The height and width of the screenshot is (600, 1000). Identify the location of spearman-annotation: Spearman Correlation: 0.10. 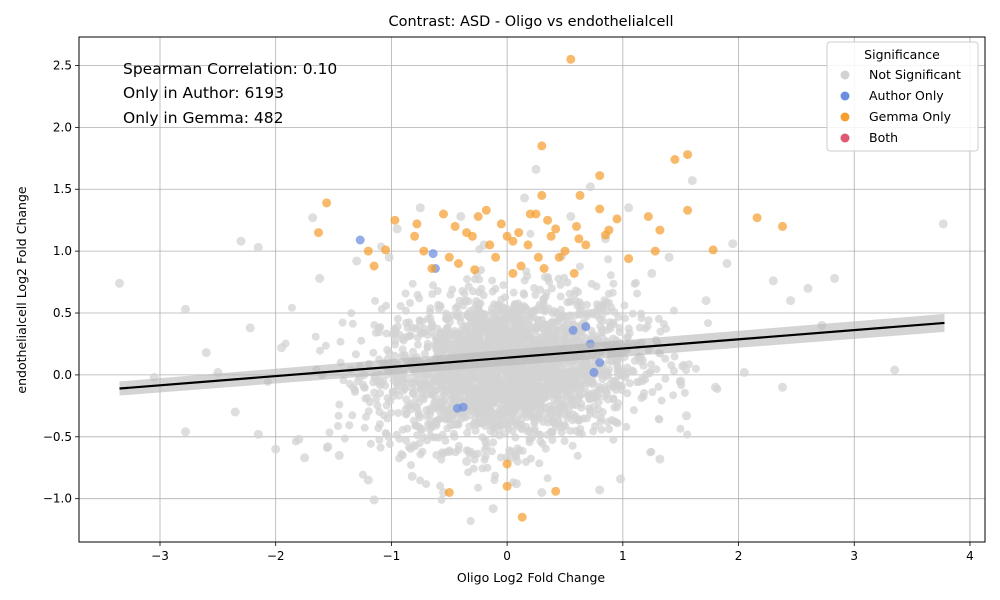
(230, 69).